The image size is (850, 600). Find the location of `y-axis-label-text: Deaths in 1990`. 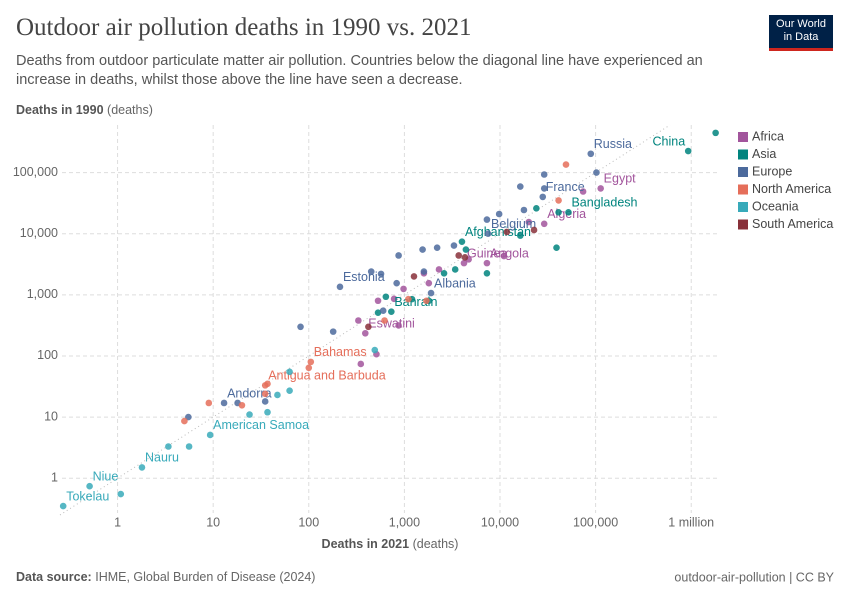

y-axis-label-text: Deaths in 1990 is located at coordinates (60, 110).